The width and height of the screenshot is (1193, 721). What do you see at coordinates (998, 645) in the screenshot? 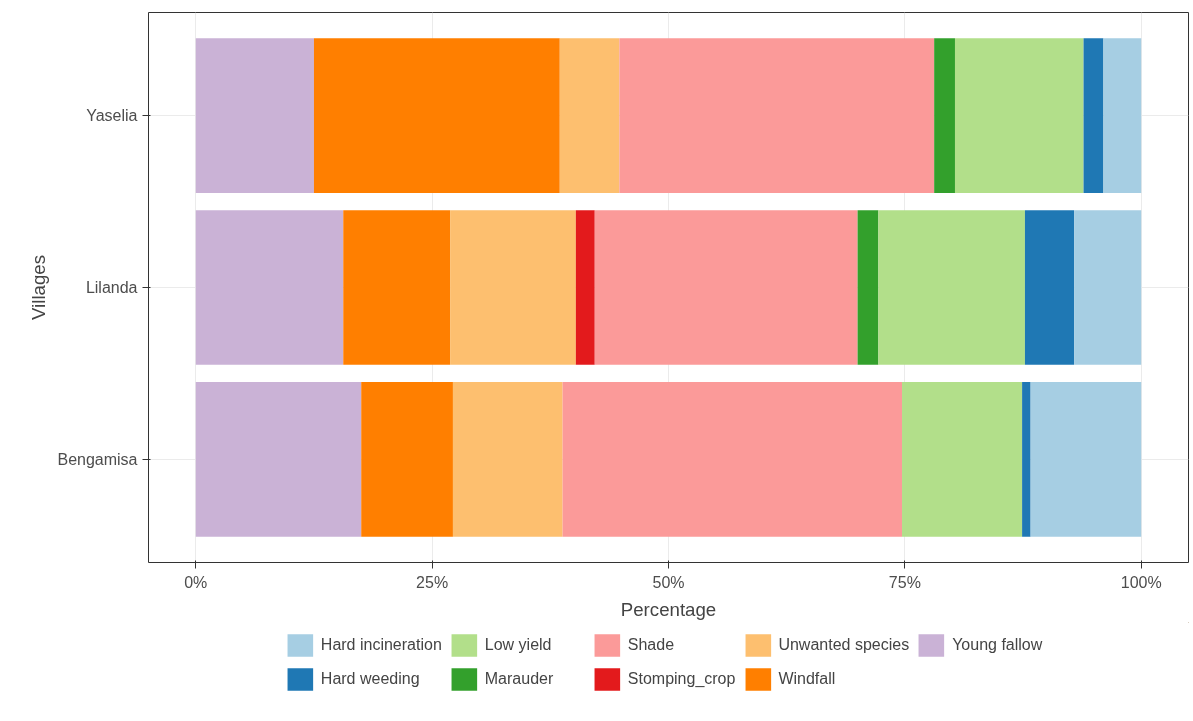
I see `legend-label: Young fallow` at bounding box center [998, 645].